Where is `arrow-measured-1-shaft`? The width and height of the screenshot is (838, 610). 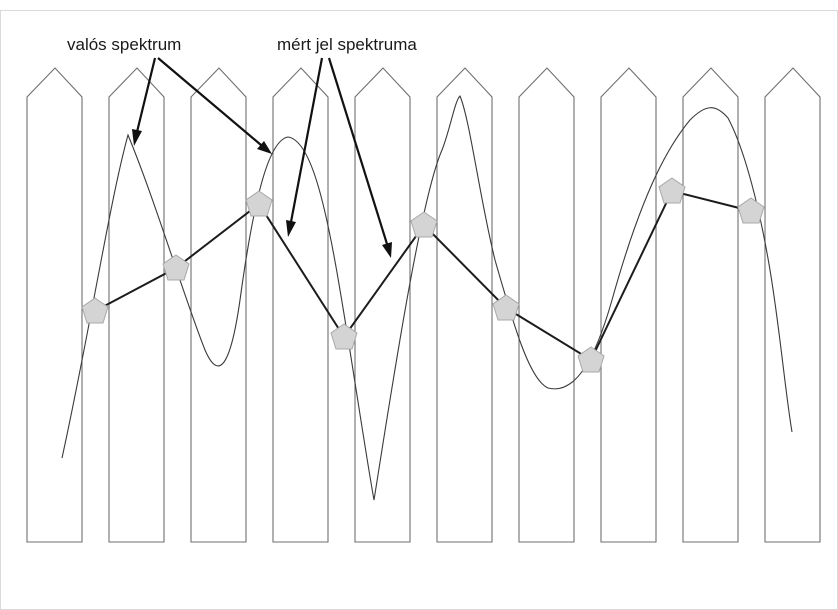
arrow-measured-1-shaft is located at coordinates (306, 140).